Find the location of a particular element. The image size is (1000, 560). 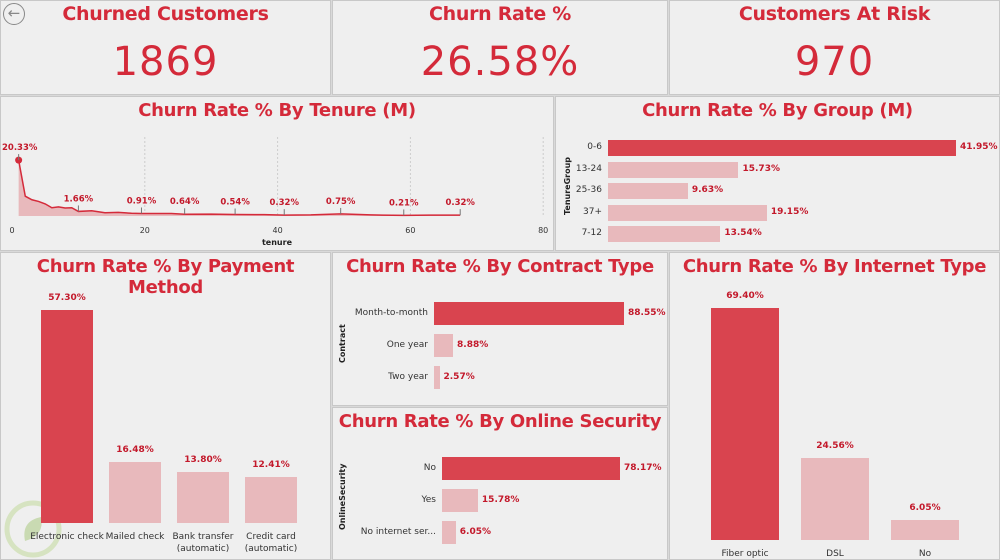

kpi-churn-rate: Churn Rate % 26.58% is located at coordinates (500, 47).